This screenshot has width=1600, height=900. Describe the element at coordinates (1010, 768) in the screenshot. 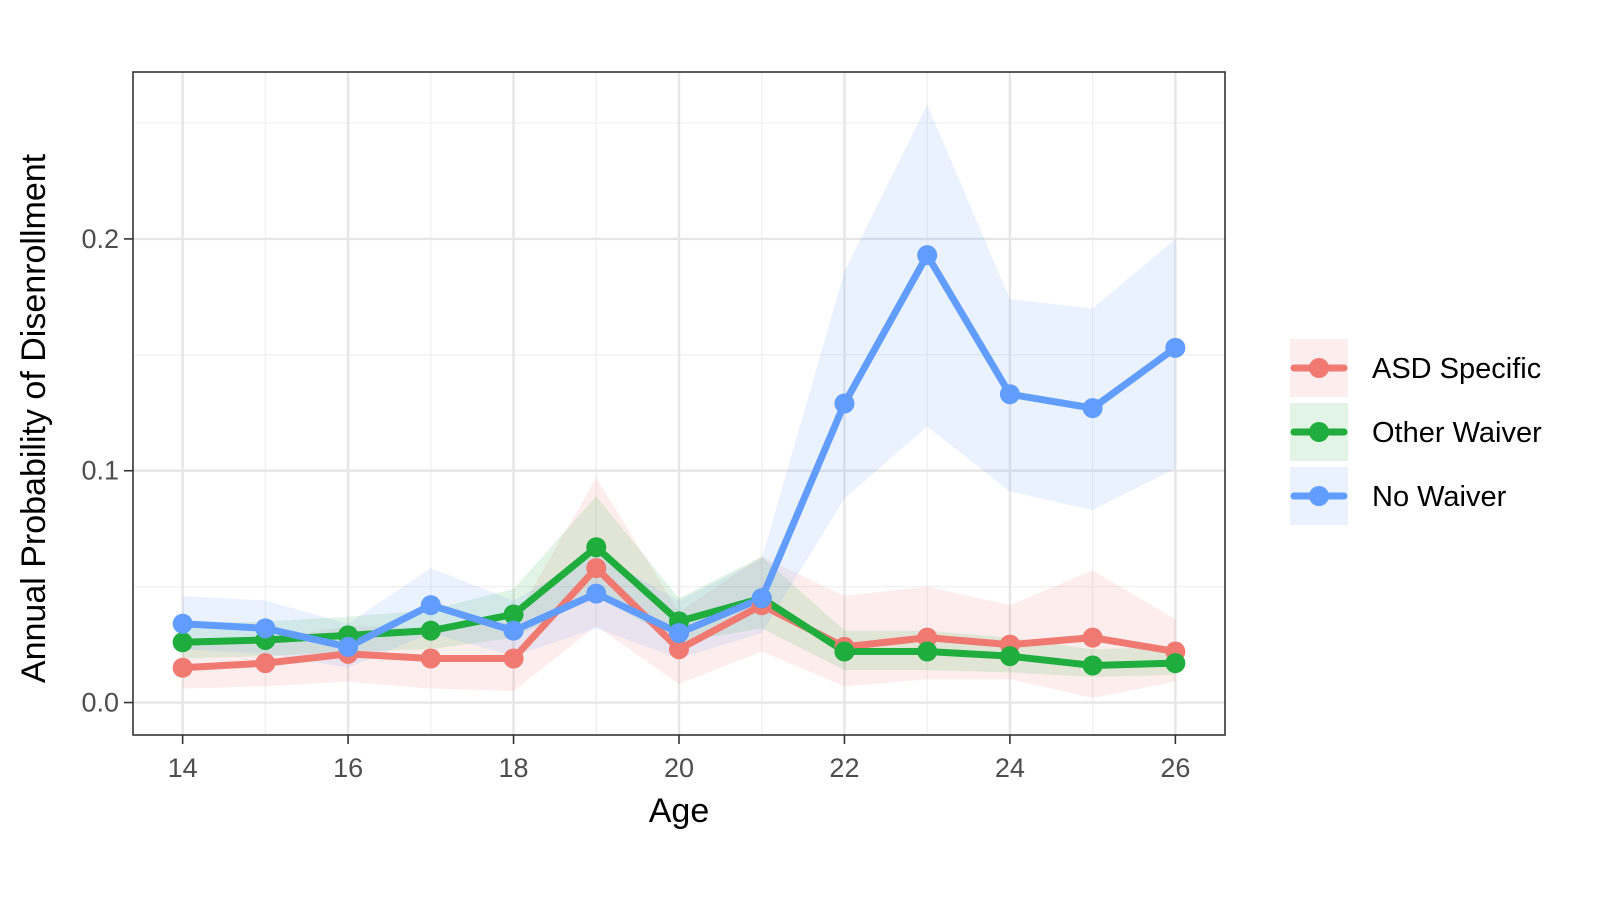

I see `x-tick-label: 24` at that location.